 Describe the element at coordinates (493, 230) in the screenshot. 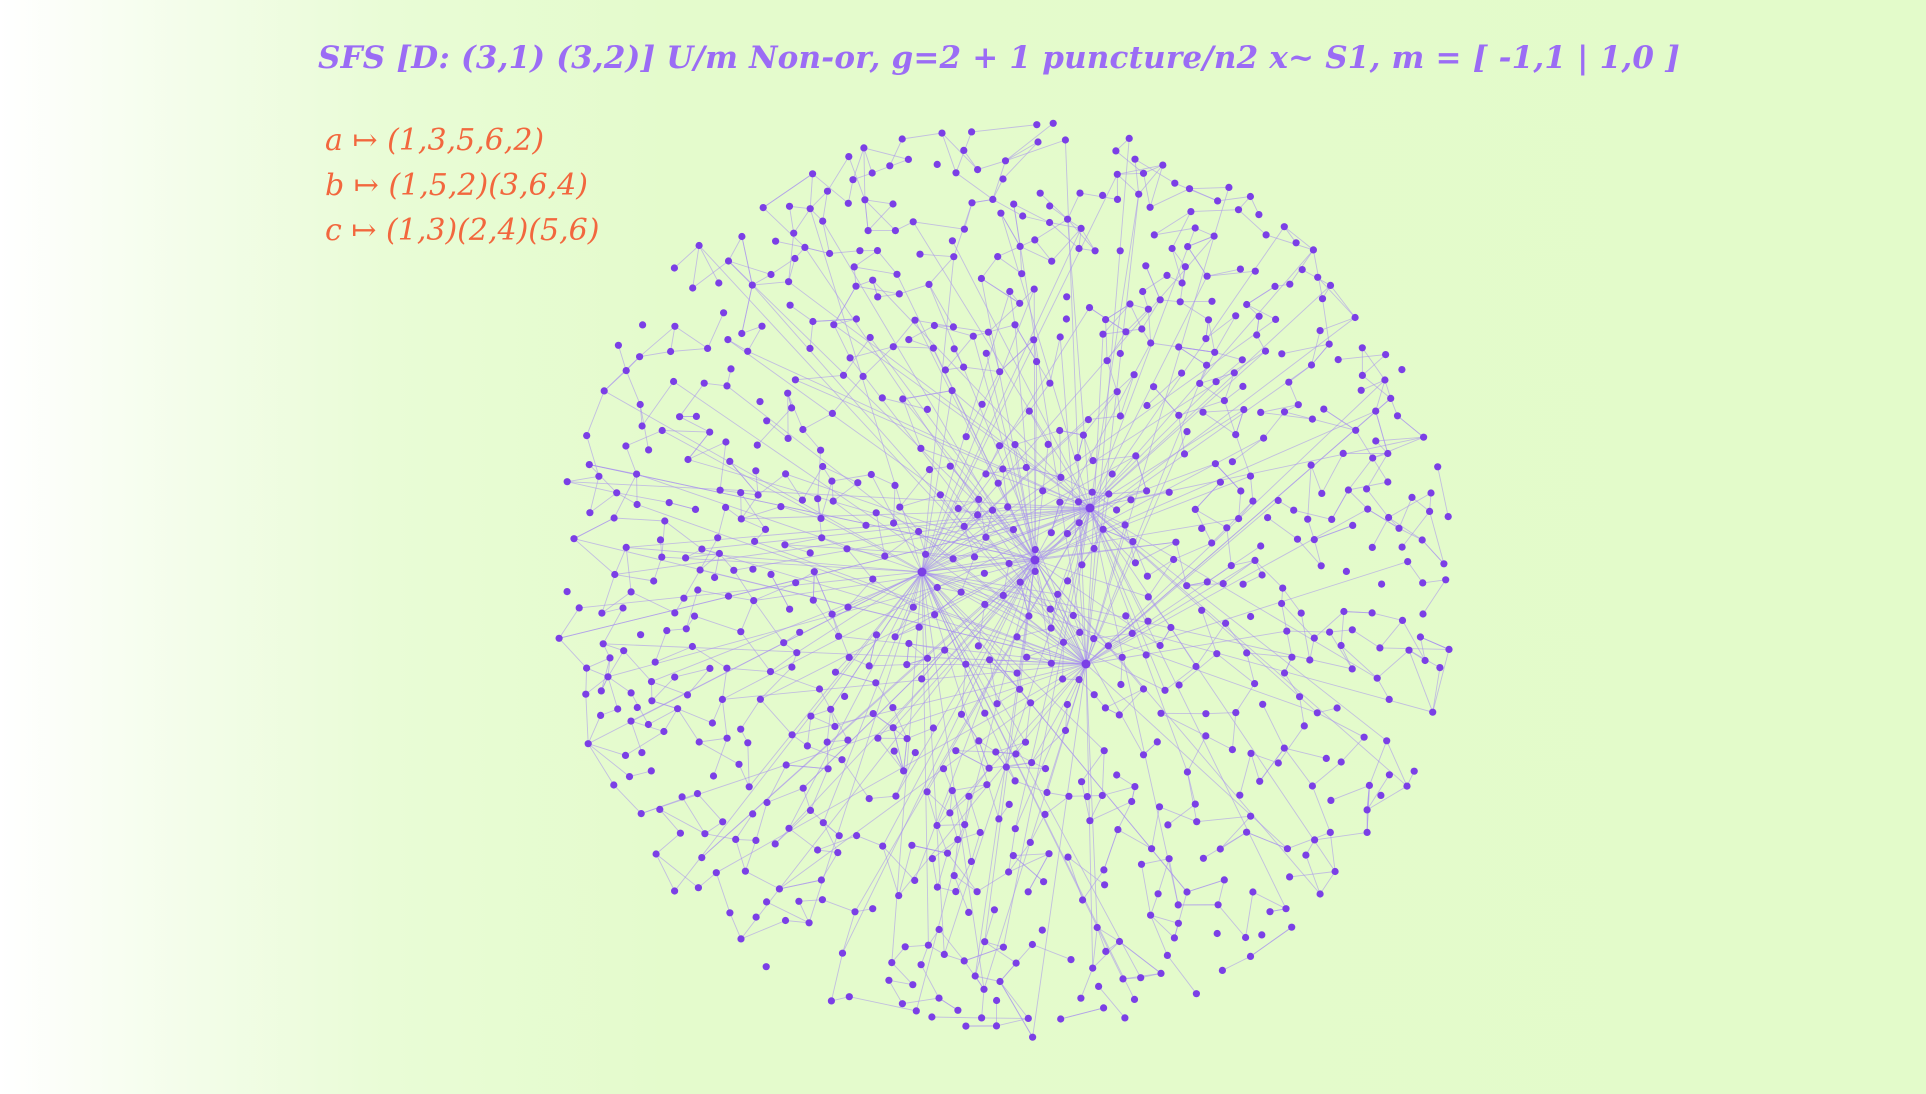

I see `generator-permutation: (1,3)(2,4)(5,6)` at that location.